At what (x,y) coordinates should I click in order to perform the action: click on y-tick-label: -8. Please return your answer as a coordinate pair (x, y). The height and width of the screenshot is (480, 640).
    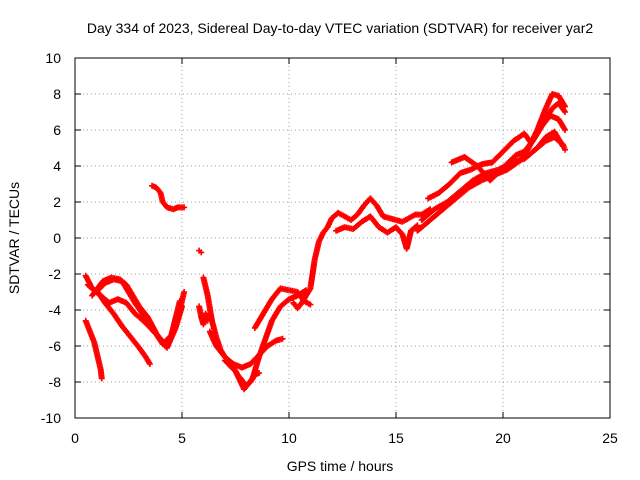
    Looking at the image, I should click on (55, 382).